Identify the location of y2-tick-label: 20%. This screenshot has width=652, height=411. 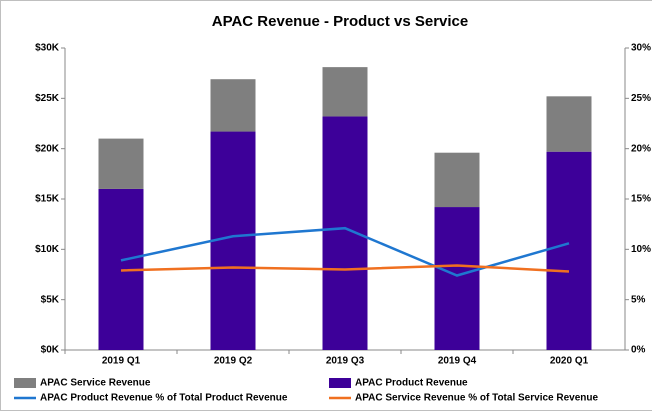
(641, 148).